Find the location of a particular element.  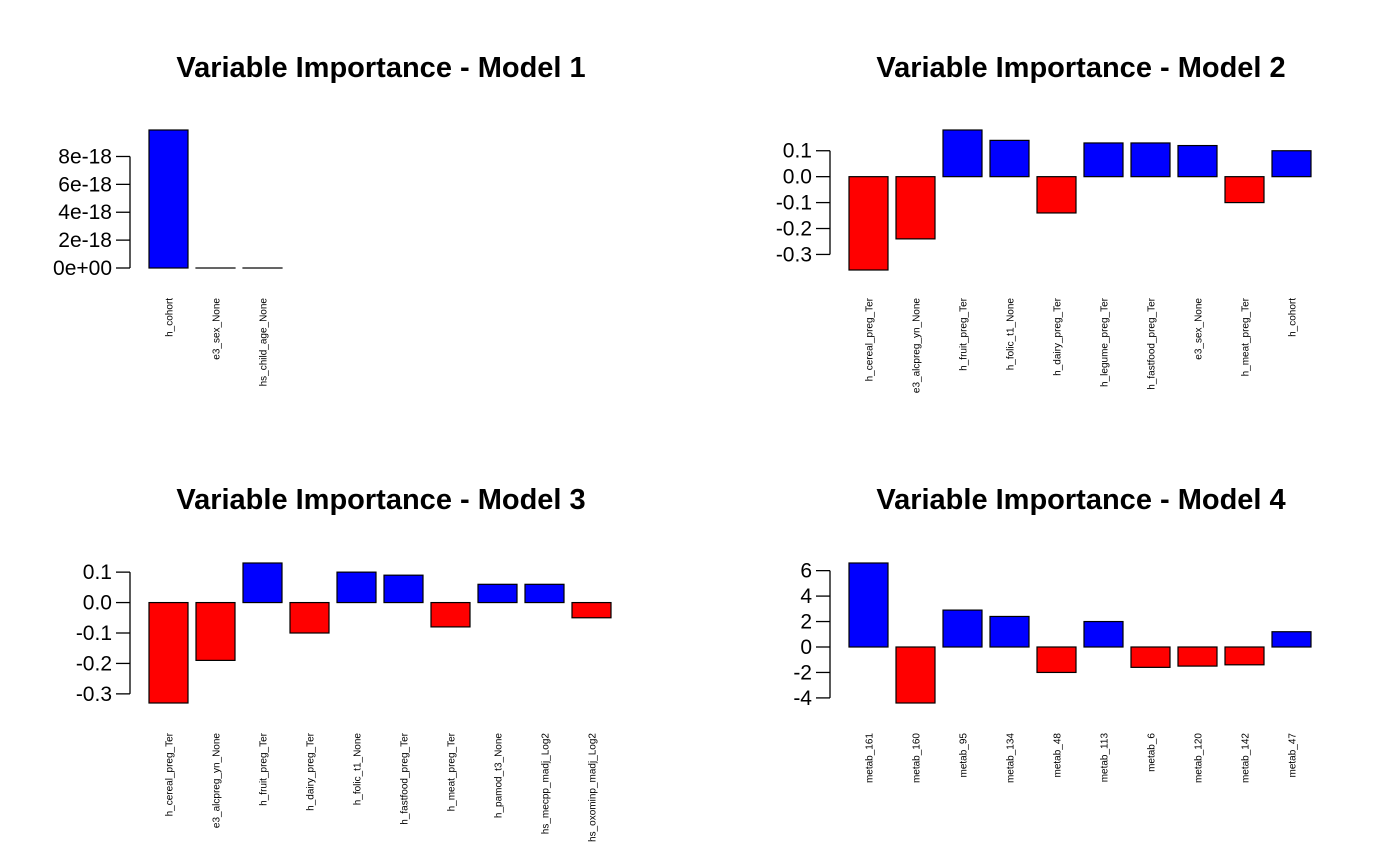

y-axis: -0.3-0.2 -0.1 0.0 0.1 is located at coordinates (803, 203).